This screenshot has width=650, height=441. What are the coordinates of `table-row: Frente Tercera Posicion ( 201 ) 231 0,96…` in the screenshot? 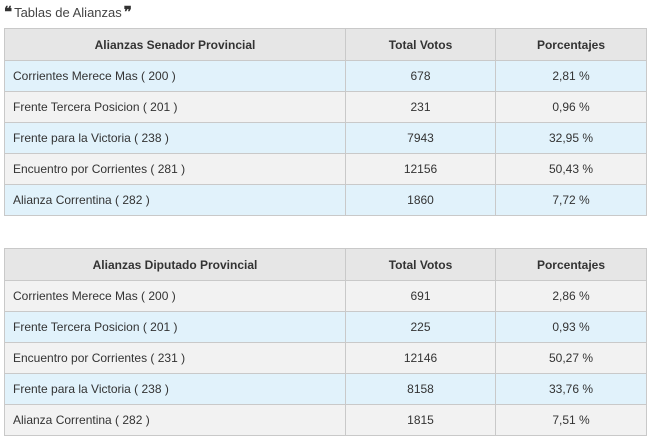 It's located at (325, 107).